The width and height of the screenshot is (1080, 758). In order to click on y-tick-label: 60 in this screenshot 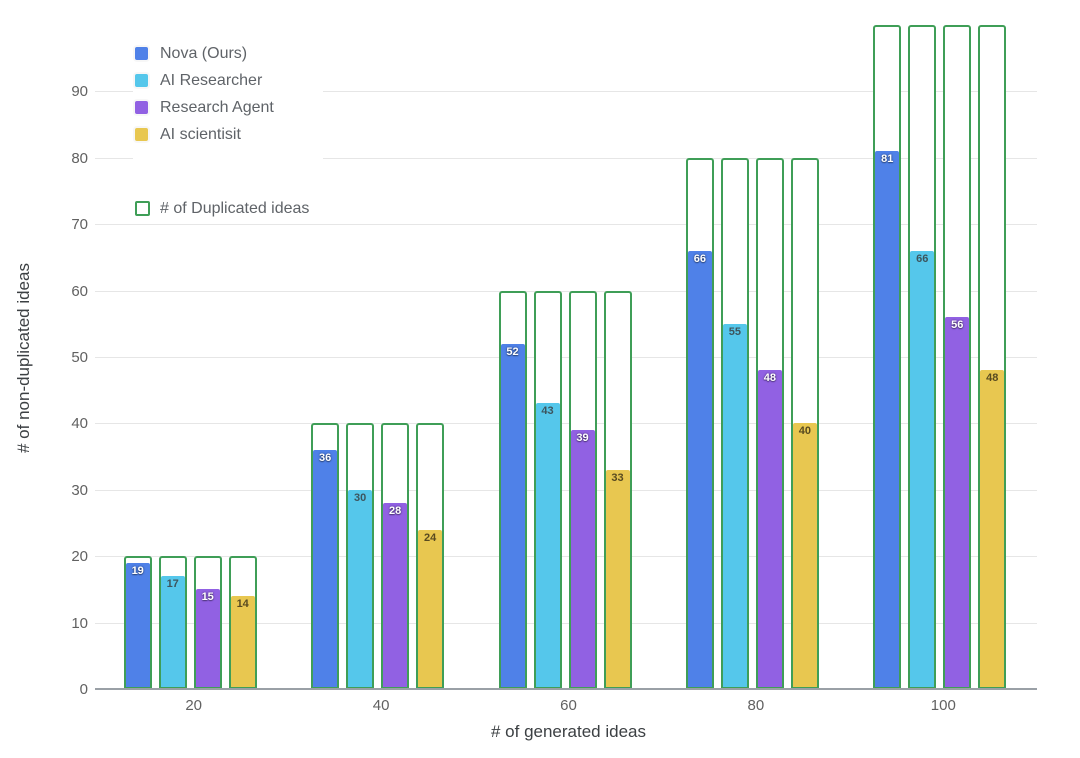, I will do `click(79, 291)`.